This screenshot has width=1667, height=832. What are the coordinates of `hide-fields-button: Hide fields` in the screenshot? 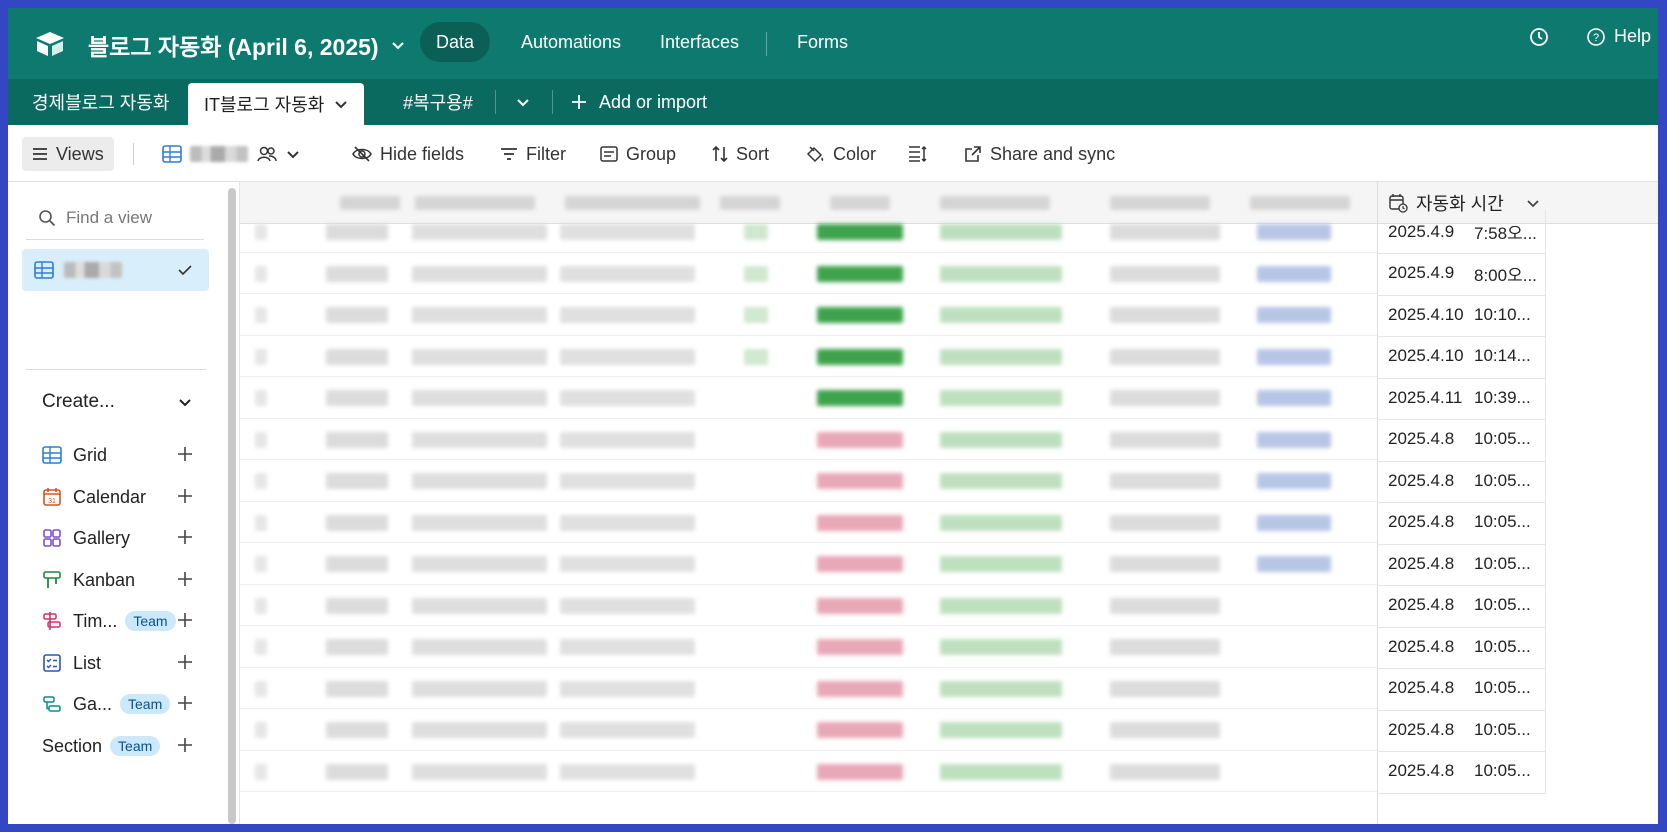 It's located at (408, 154).